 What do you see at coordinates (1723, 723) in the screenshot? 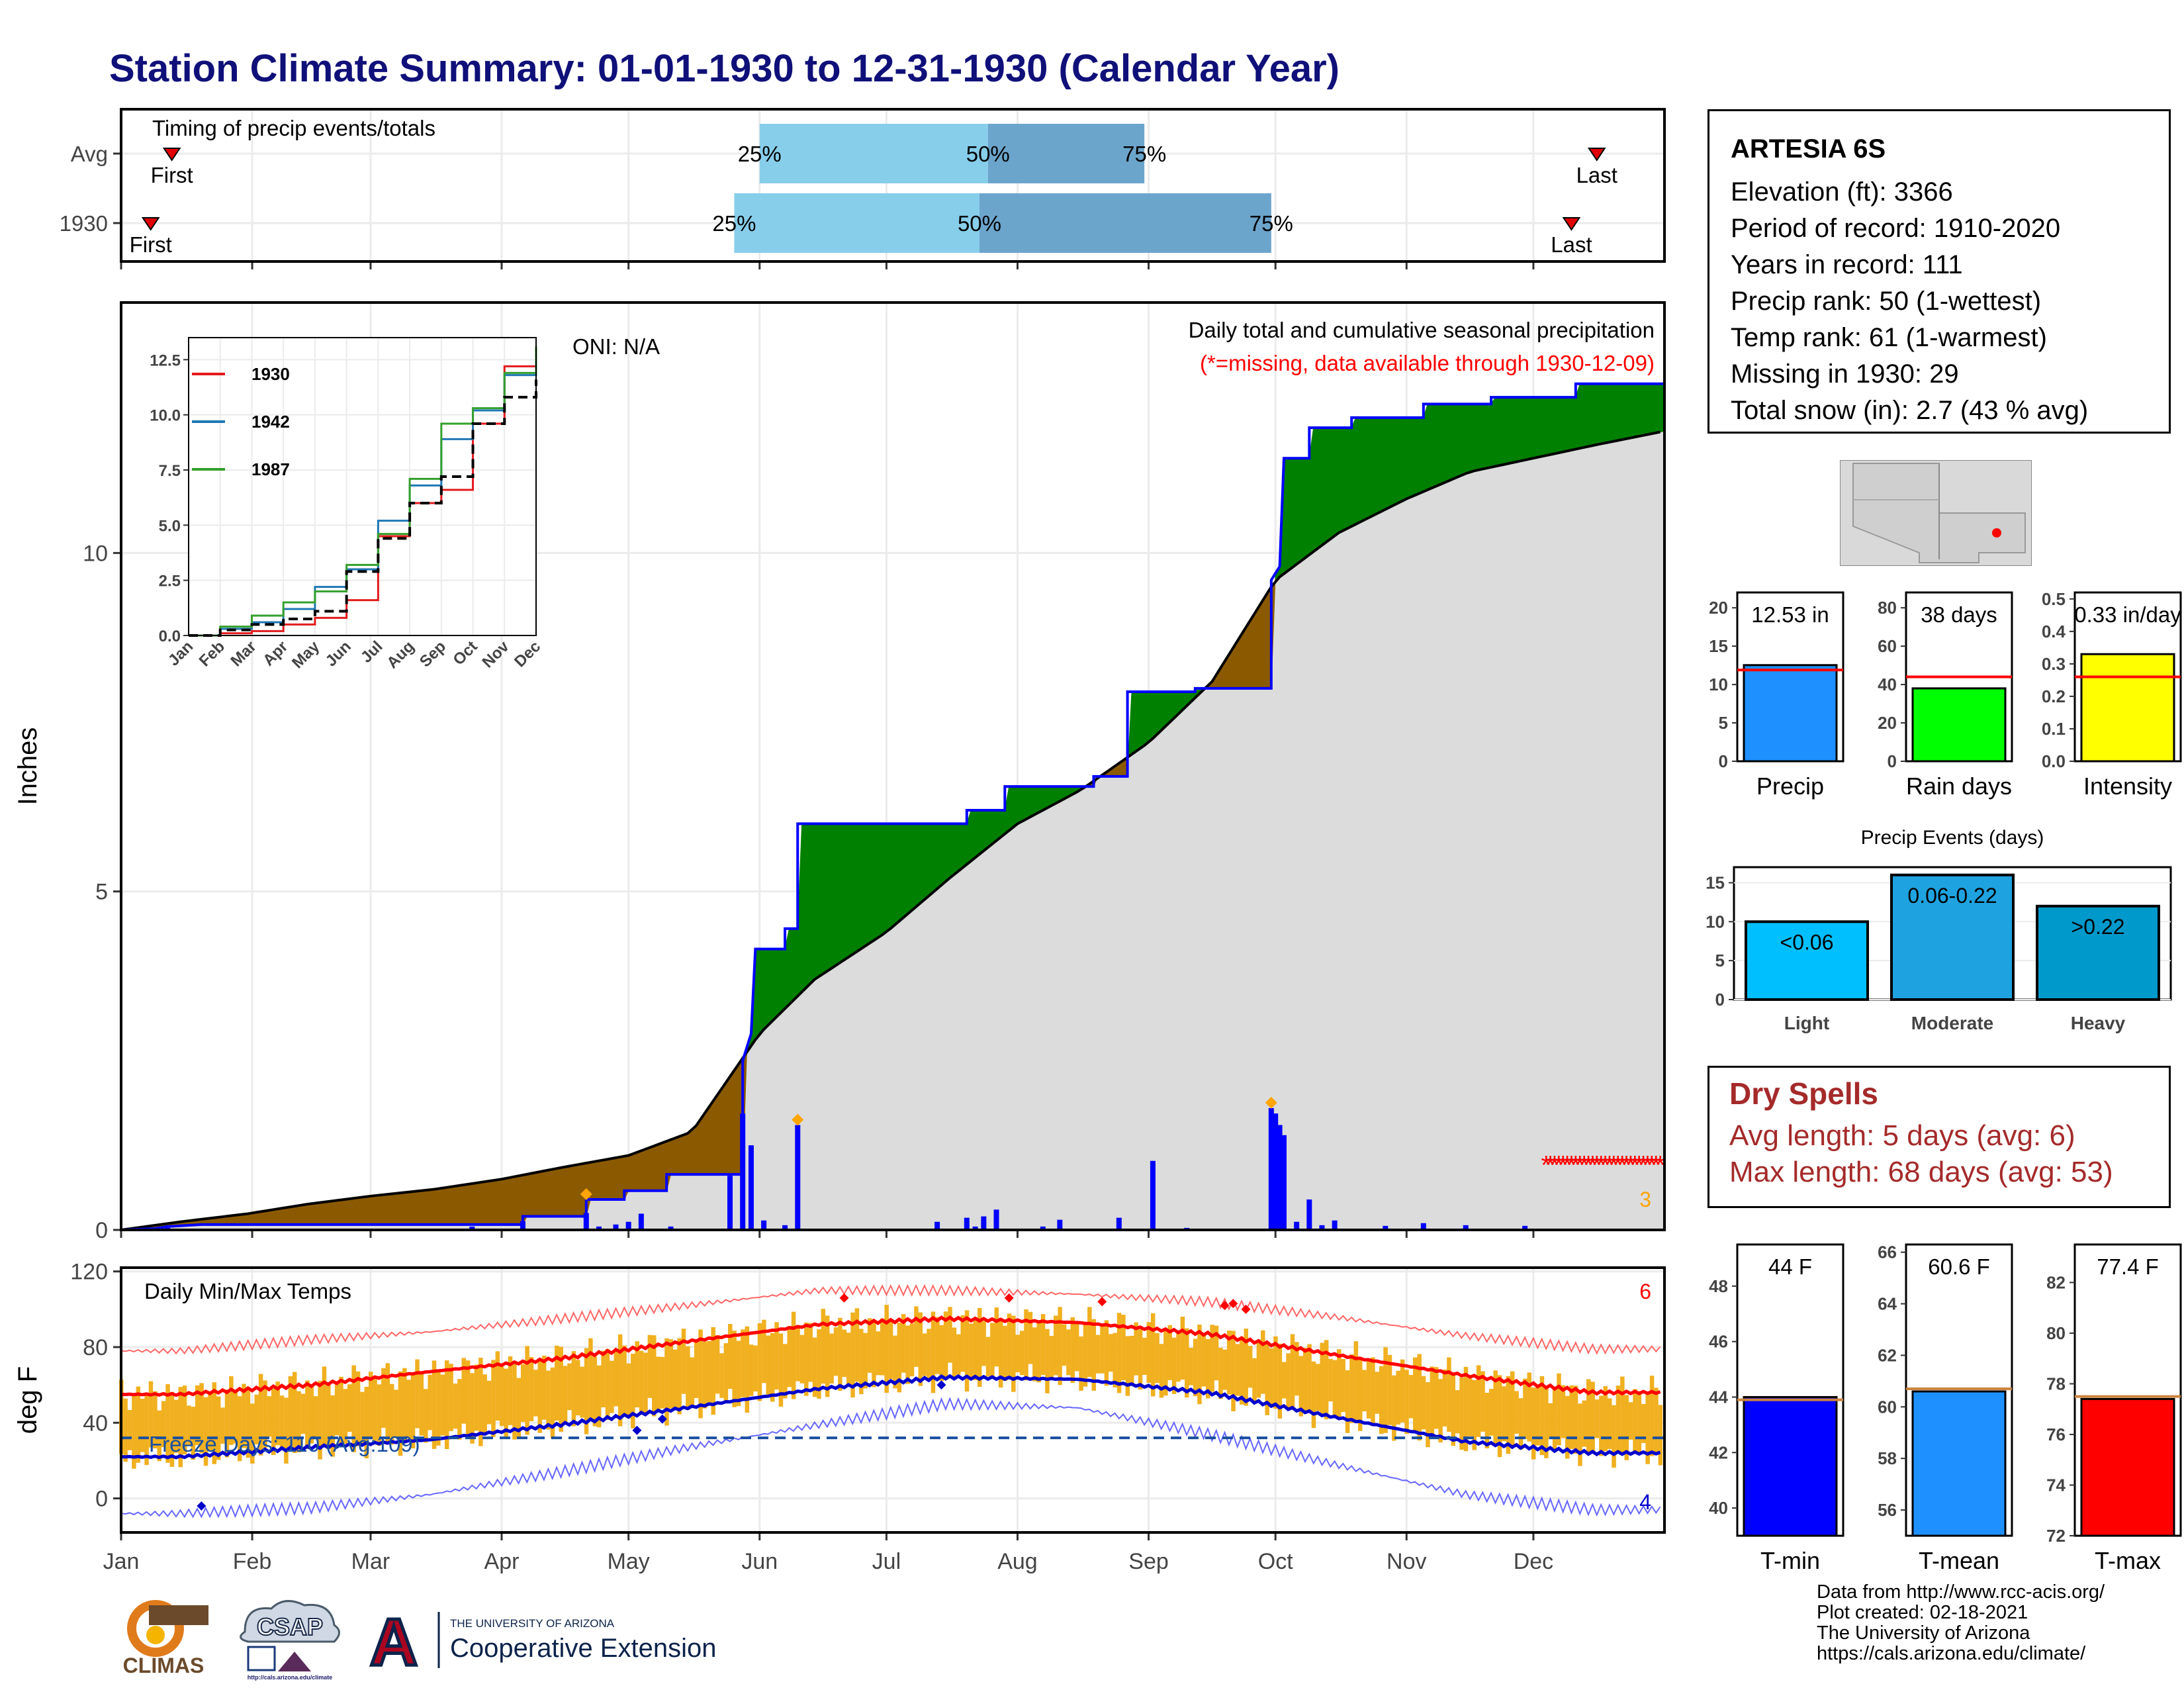
I see `summary-ytick-label: 5` at bounding box center [1723, 723].